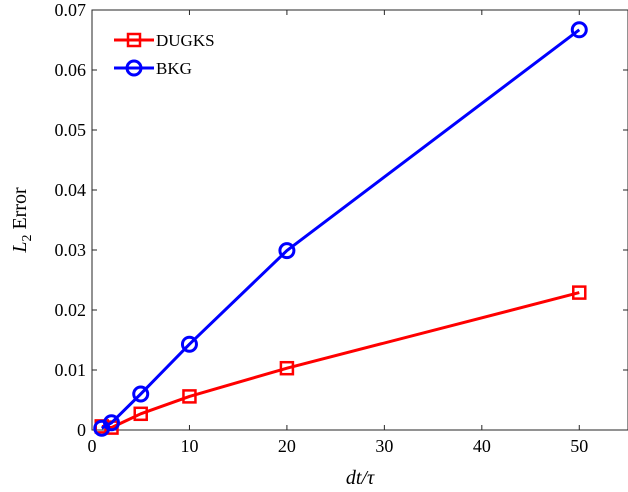  What do you see at coordinates (134, 68) in the screenshot?
I see `legend-marker-circle` at bounding box center [134, 68].